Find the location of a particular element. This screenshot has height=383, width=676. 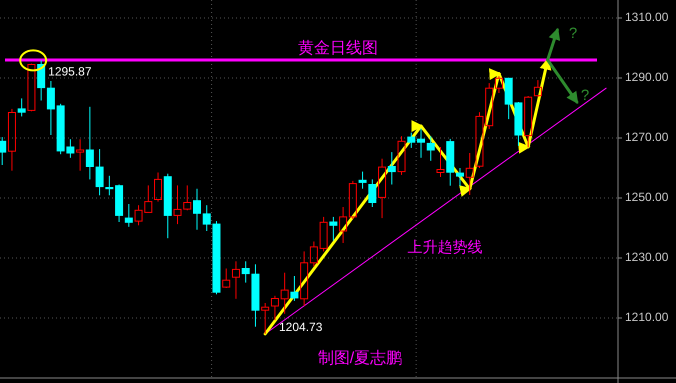

y-tick-label: 1250.00 is located at coordinates (647, 197).